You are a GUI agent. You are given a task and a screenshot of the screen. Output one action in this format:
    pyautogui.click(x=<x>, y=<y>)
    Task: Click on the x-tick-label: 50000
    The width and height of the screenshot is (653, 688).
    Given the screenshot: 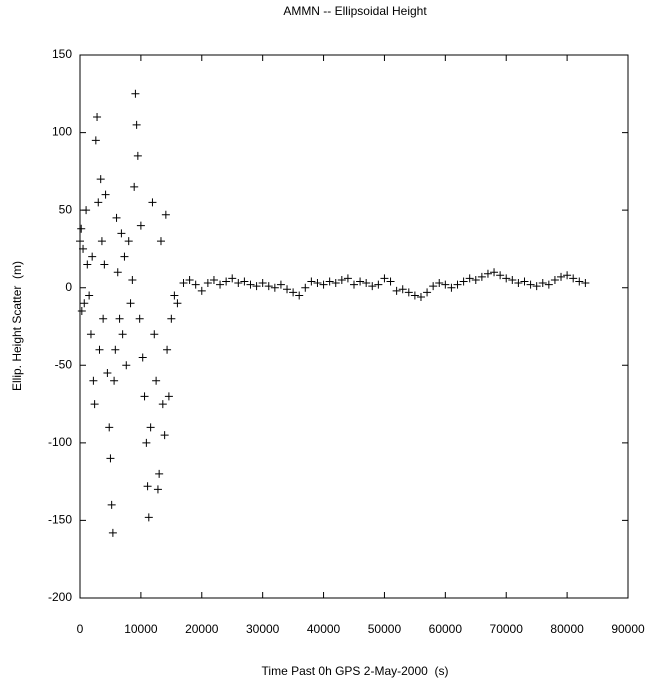 What is the action you would take?
    pyautogui.click(x=385, y=629)
    